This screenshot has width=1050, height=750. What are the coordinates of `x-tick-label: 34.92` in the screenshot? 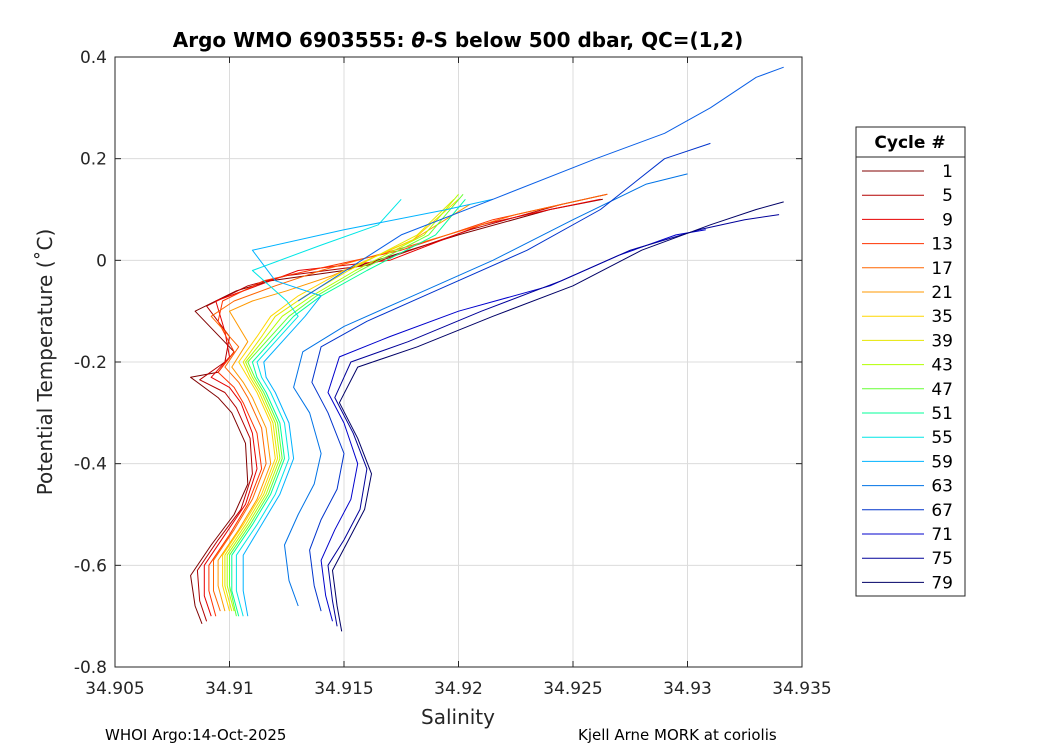 It's located at (458, 689).